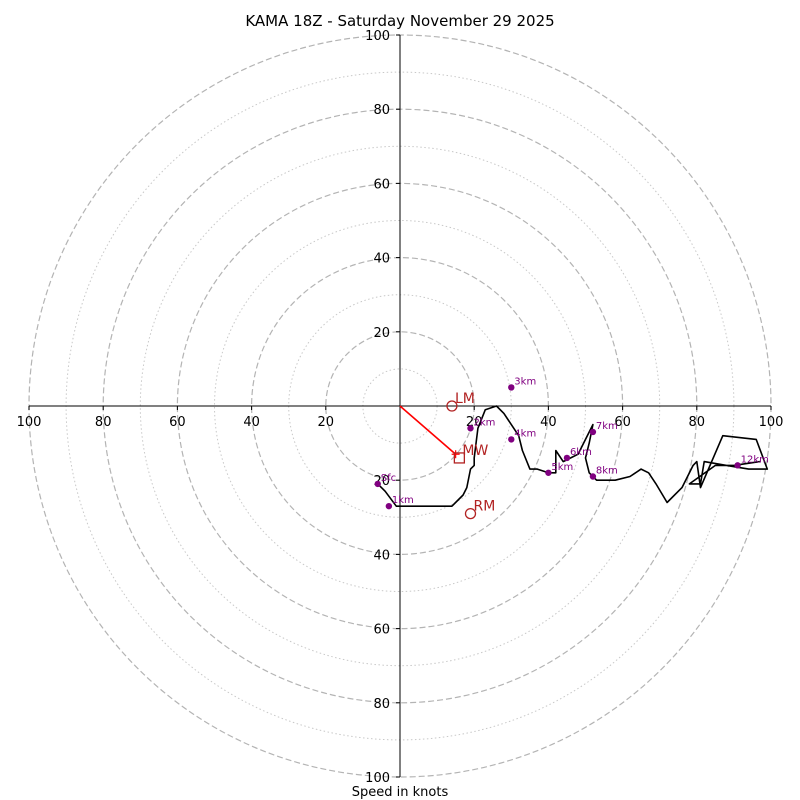 This screenshot has width=800, height=800. Describe the element at coordinates (581, 452) in the screenshot. I see `height-label-6km: 6km` at that location.